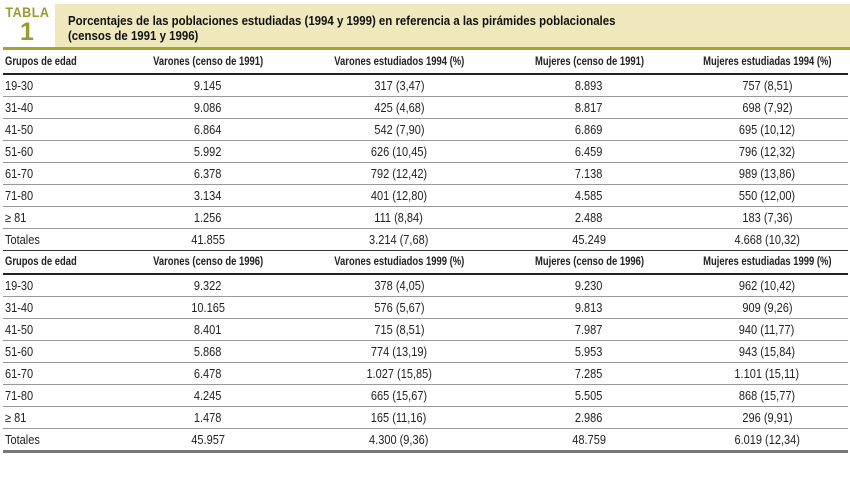  I want to click on table-cell: 8.817, so click(589, 107).